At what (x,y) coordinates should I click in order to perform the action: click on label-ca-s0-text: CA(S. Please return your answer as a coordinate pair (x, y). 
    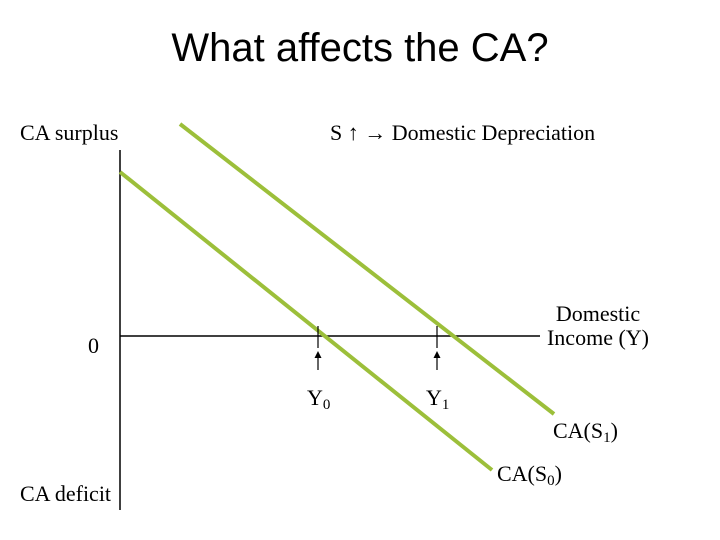
    Looking at the image, I should click on (522, 473).